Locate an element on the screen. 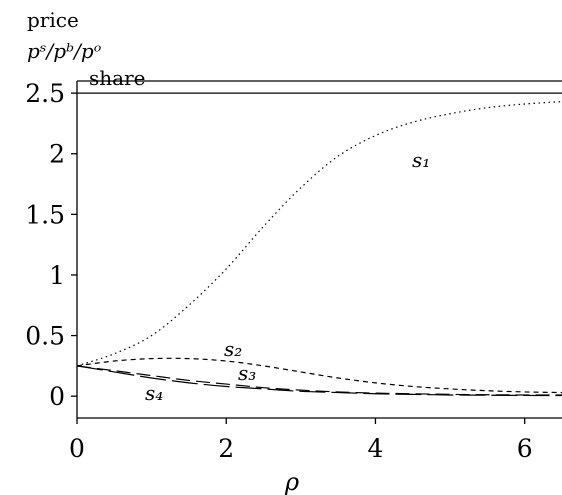  ylabel-line1: price is located at coordinates (53, 20).